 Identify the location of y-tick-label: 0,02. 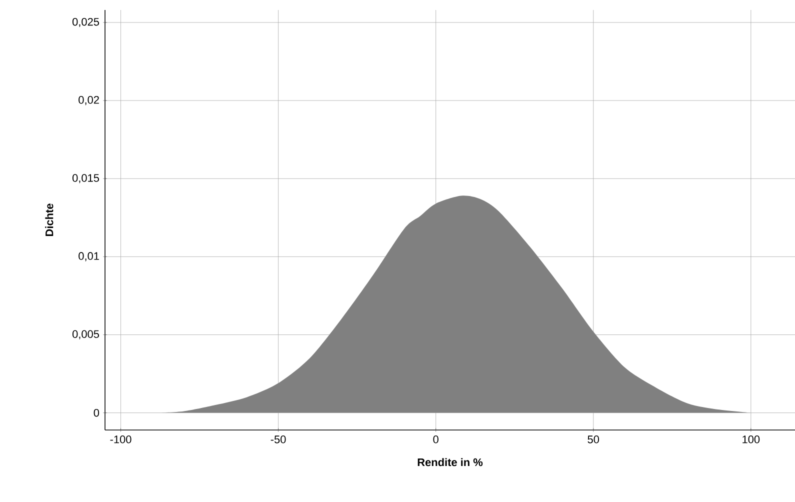
(88, 101).